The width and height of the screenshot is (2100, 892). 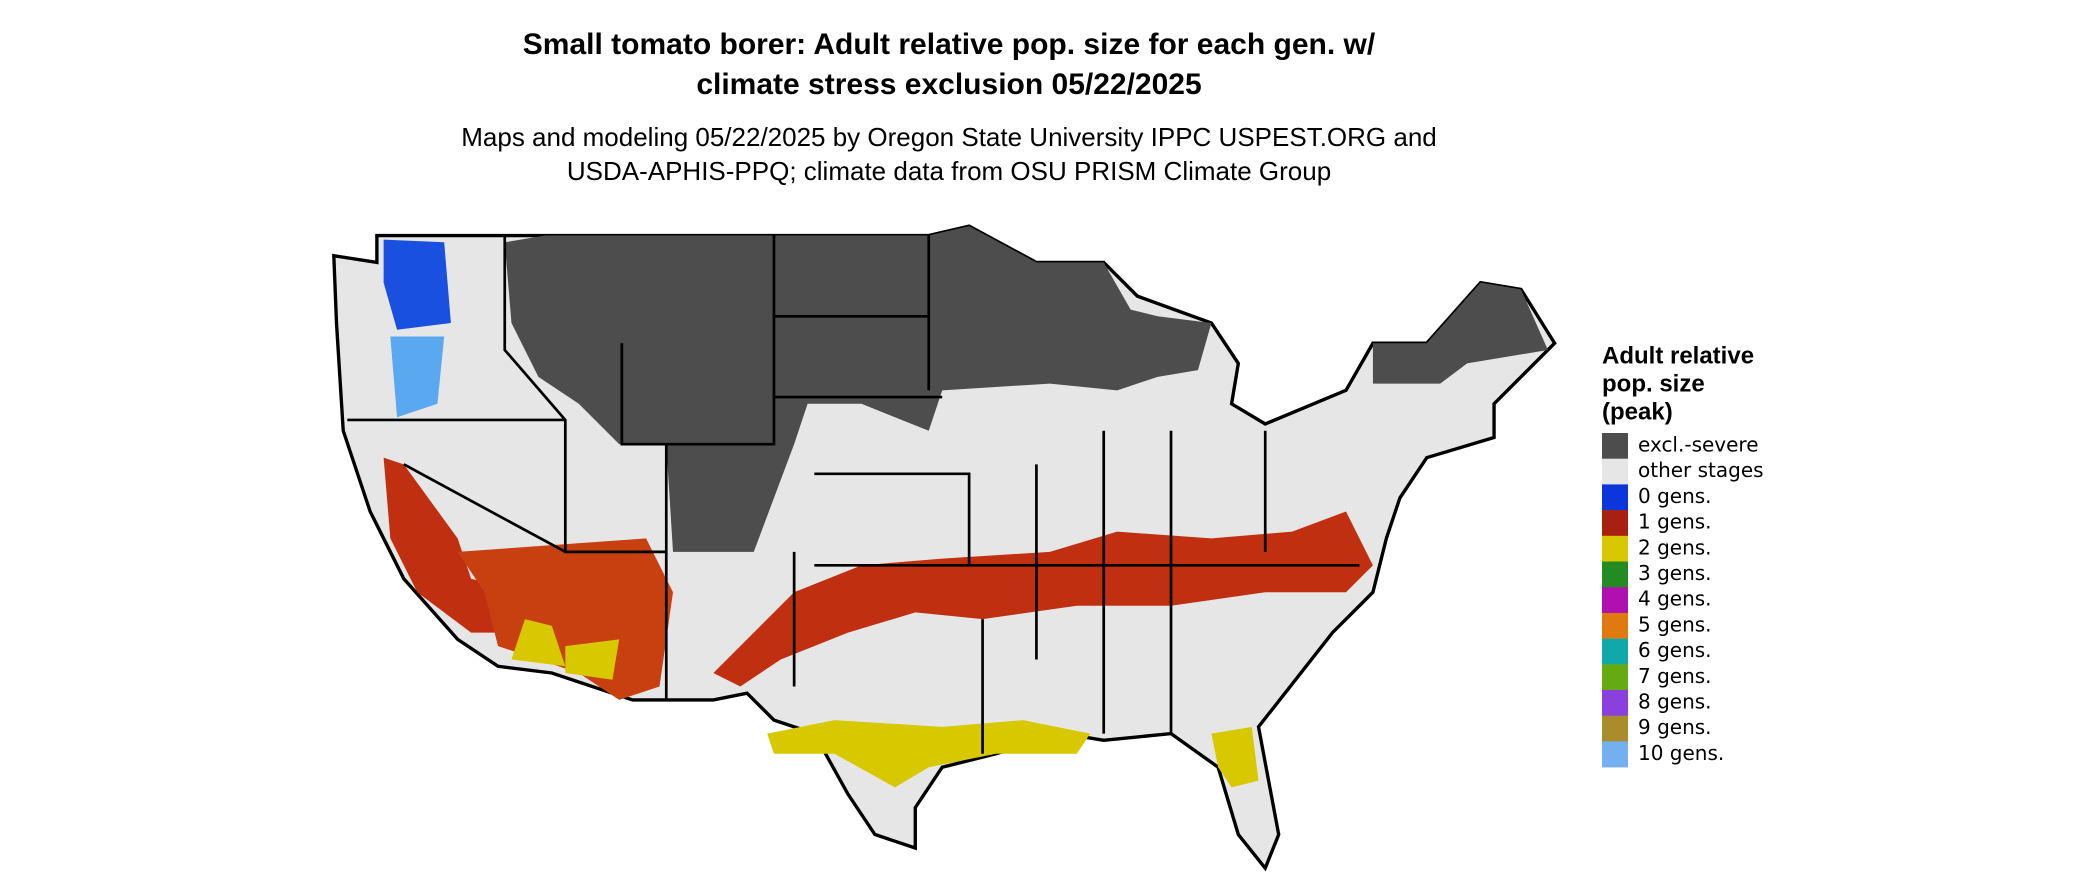 What do you see at coordinates (1675, 650) in the screenshot?
I see `legend-label: 6 gens.` at bounding box center [1675, 650].